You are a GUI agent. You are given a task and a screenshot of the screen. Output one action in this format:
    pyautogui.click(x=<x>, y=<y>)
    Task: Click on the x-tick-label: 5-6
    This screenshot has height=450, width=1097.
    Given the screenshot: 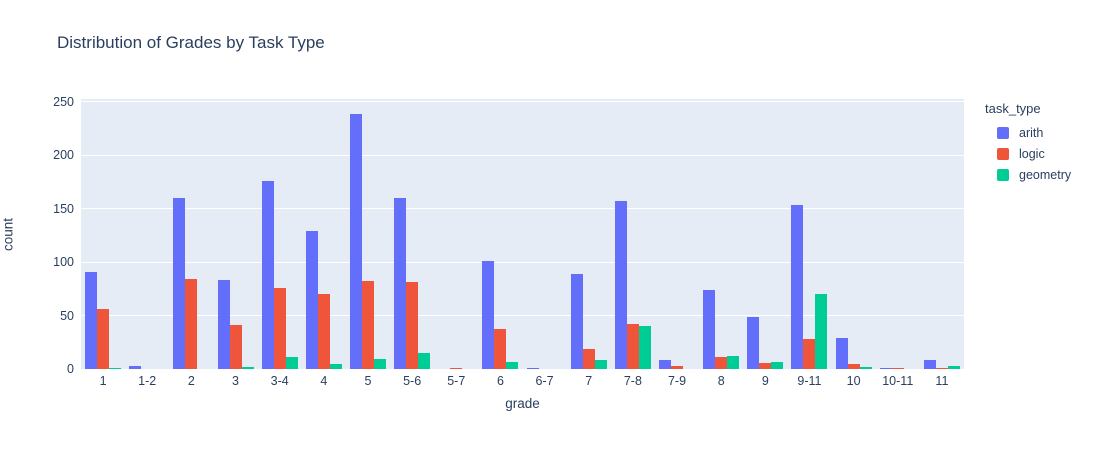 What is the action you would take?
    pyautogui.click(x=412, y=381)
    